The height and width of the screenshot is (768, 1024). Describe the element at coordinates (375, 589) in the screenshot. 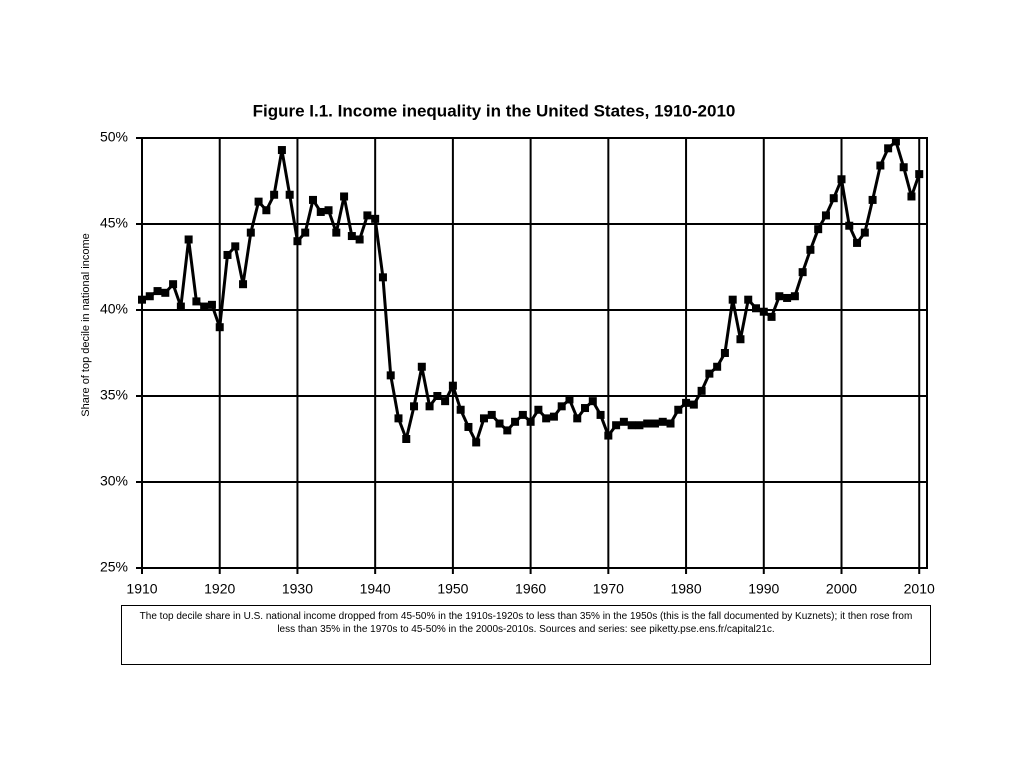

I see `x-tick-label: 1940` at that location.